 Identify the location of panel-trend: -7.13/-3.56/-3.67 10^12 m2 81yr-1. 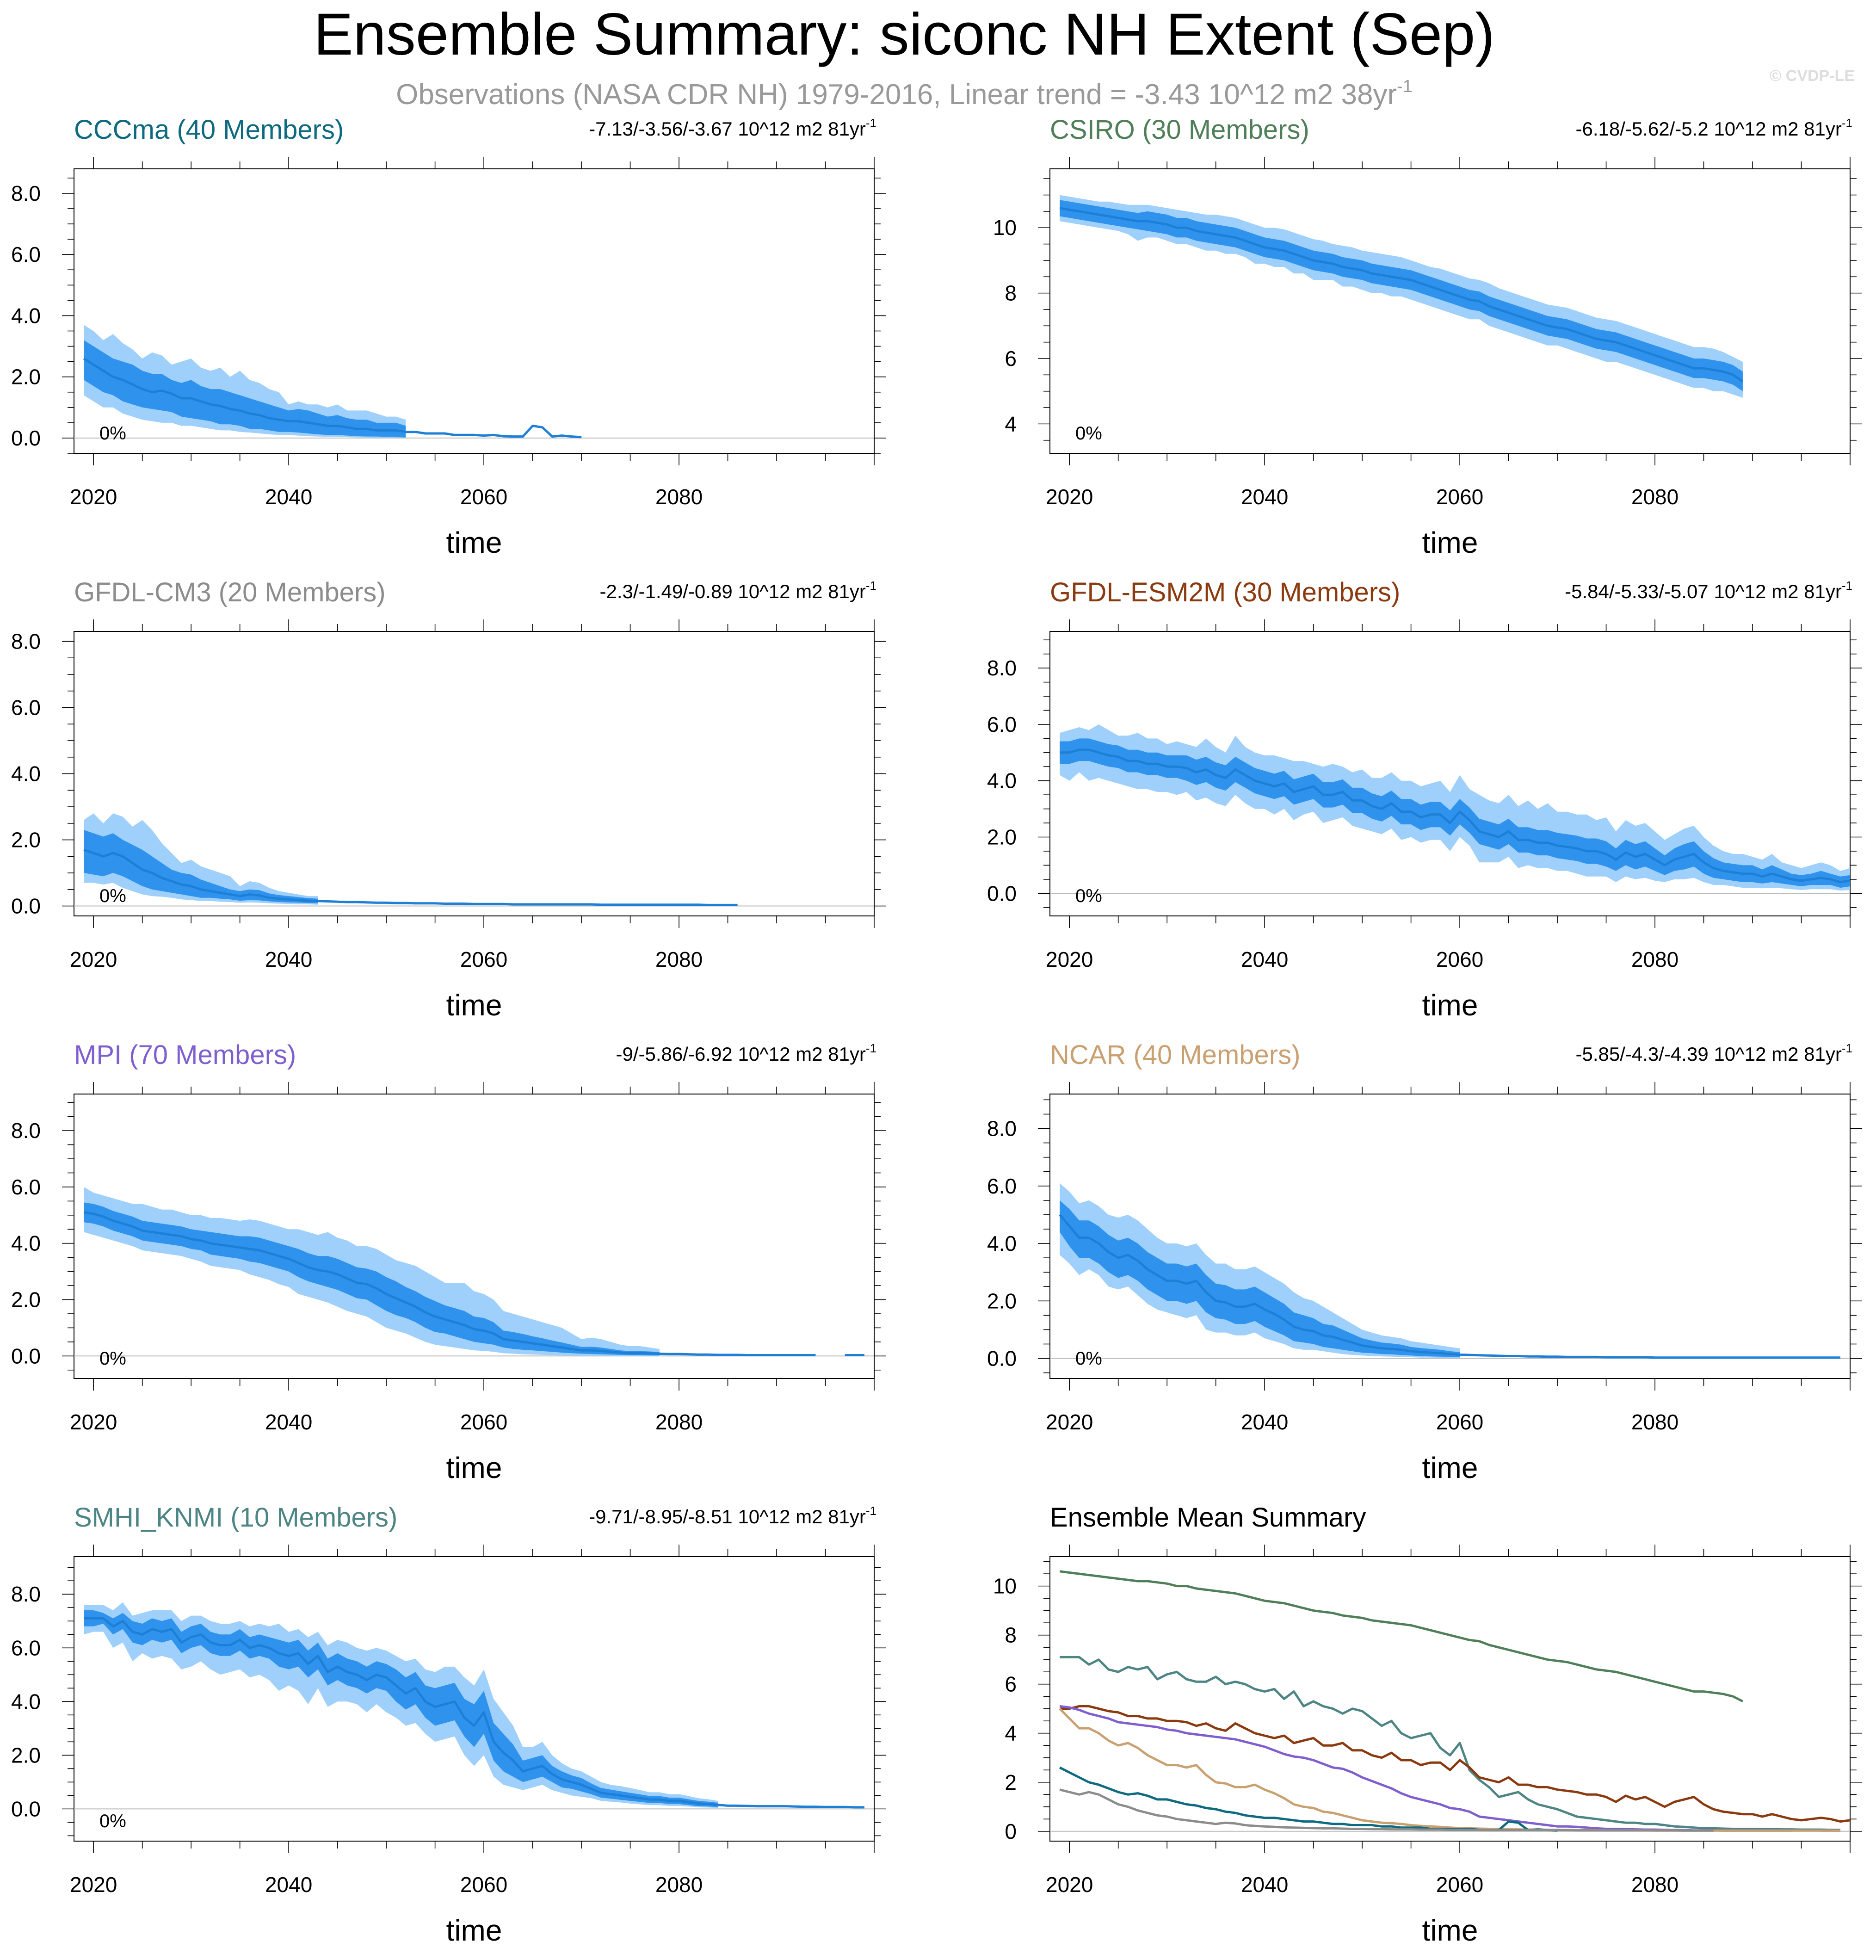
(732, 128).